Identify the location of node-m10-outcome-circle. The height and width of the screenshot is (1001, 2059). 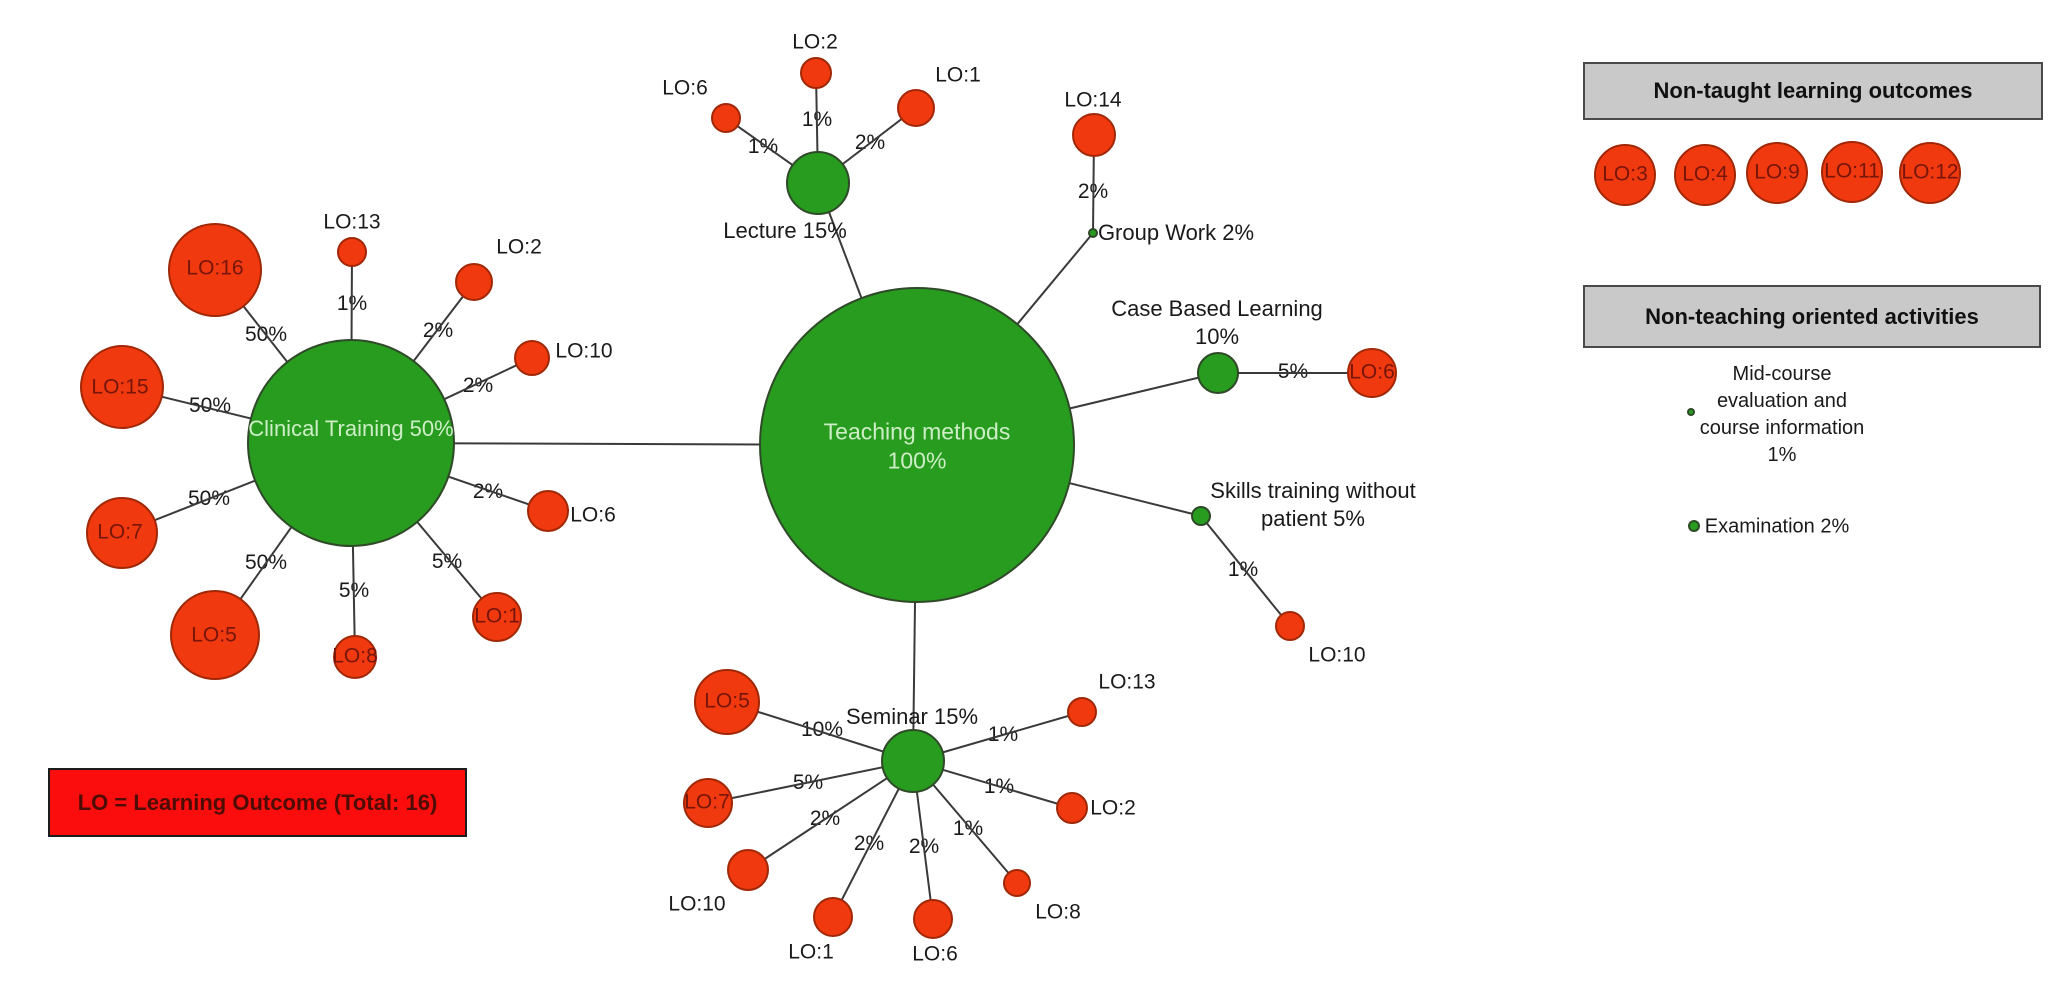
(748, 870).